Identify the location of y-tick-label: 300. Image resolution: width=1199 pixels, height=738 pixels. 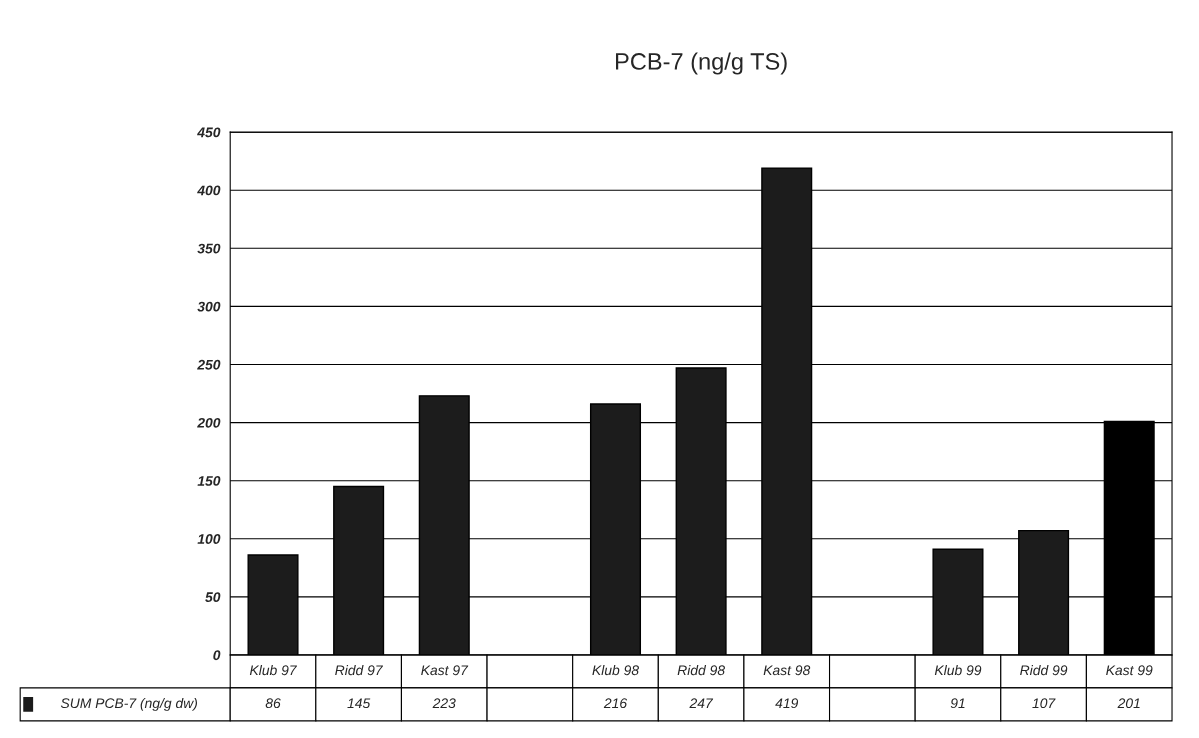
(209, 306).